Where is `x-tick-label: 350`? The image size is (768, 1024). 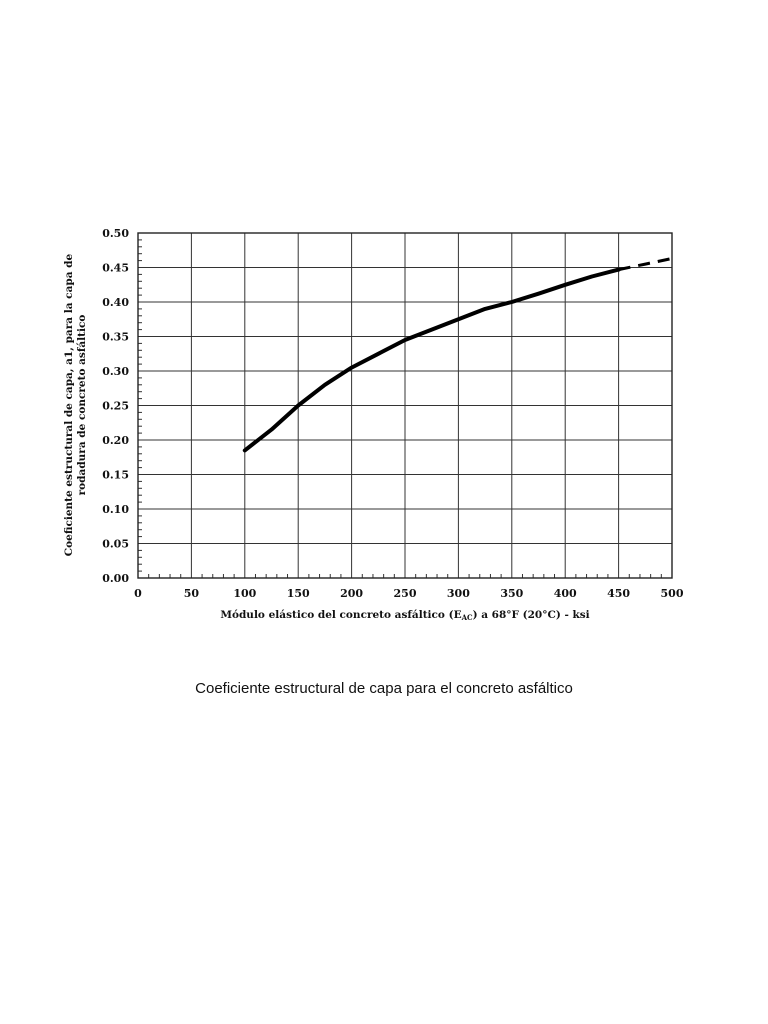 x-tick-label: 350 is located at coordinates (511, 593).